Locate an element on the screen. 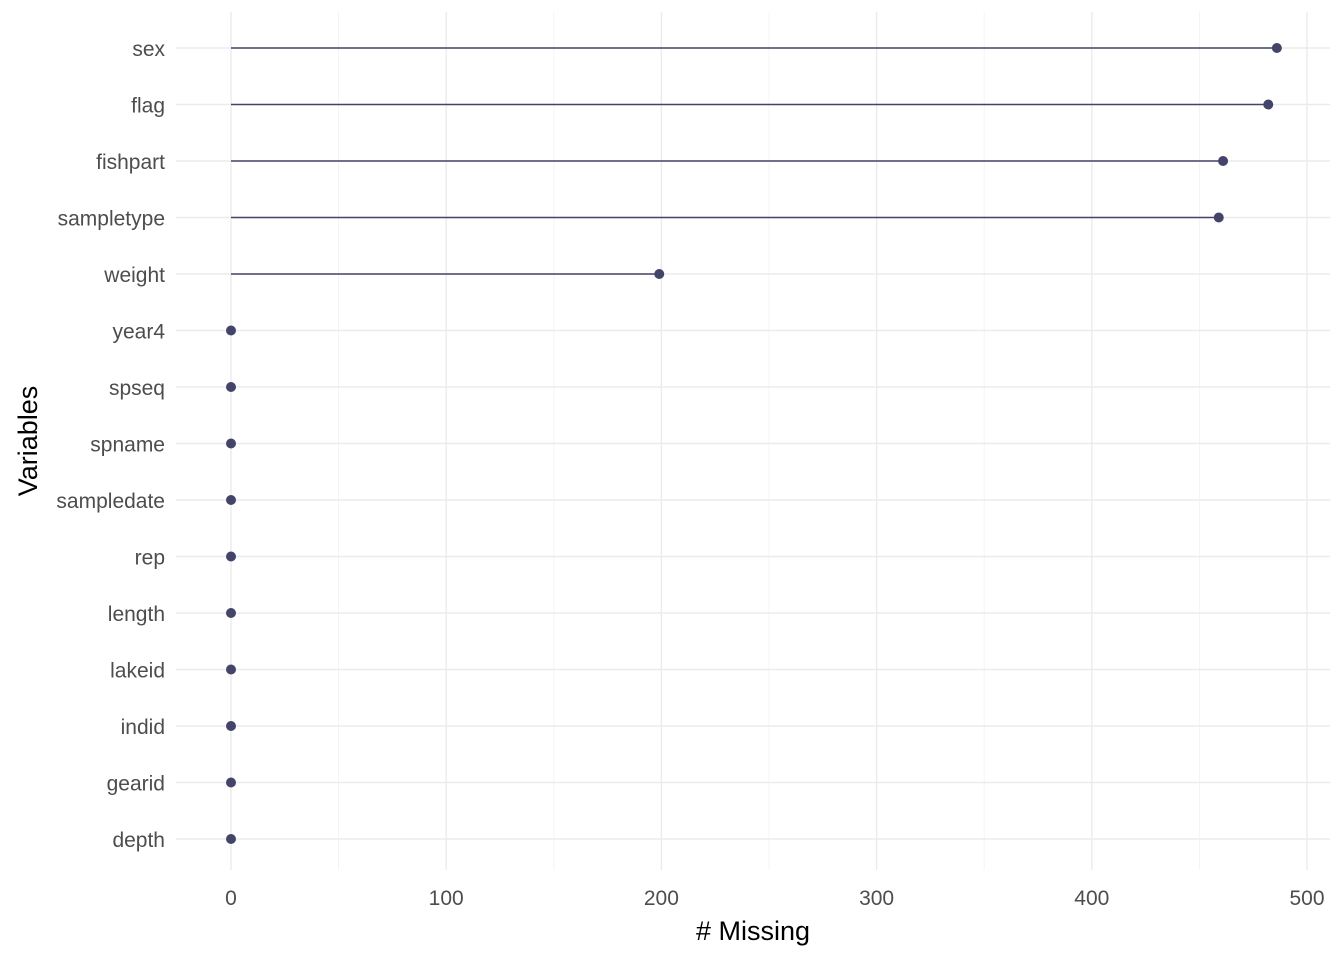 The height and width of the screenshot is (960, 1344). point-weight is located at coordinates (659, 274).